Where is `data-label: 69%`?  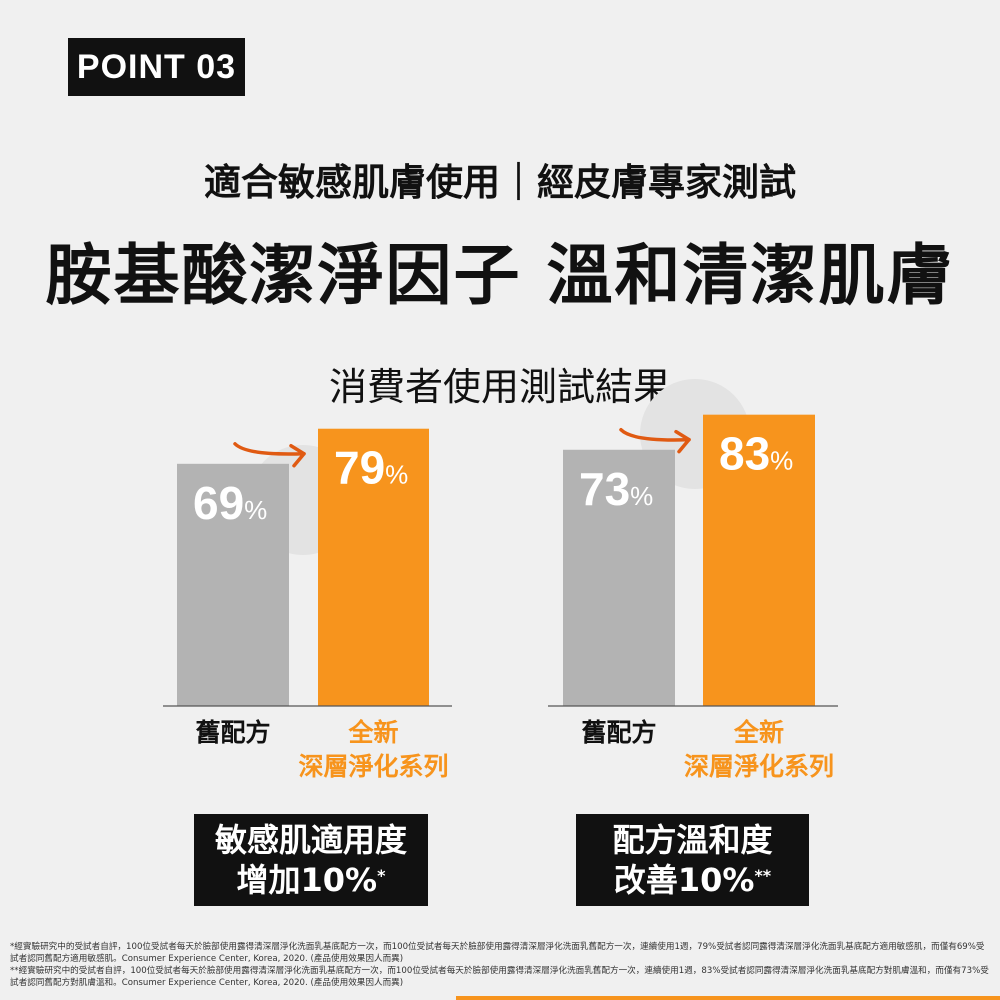 data-label: 69% is located at coordinates (230, 503).